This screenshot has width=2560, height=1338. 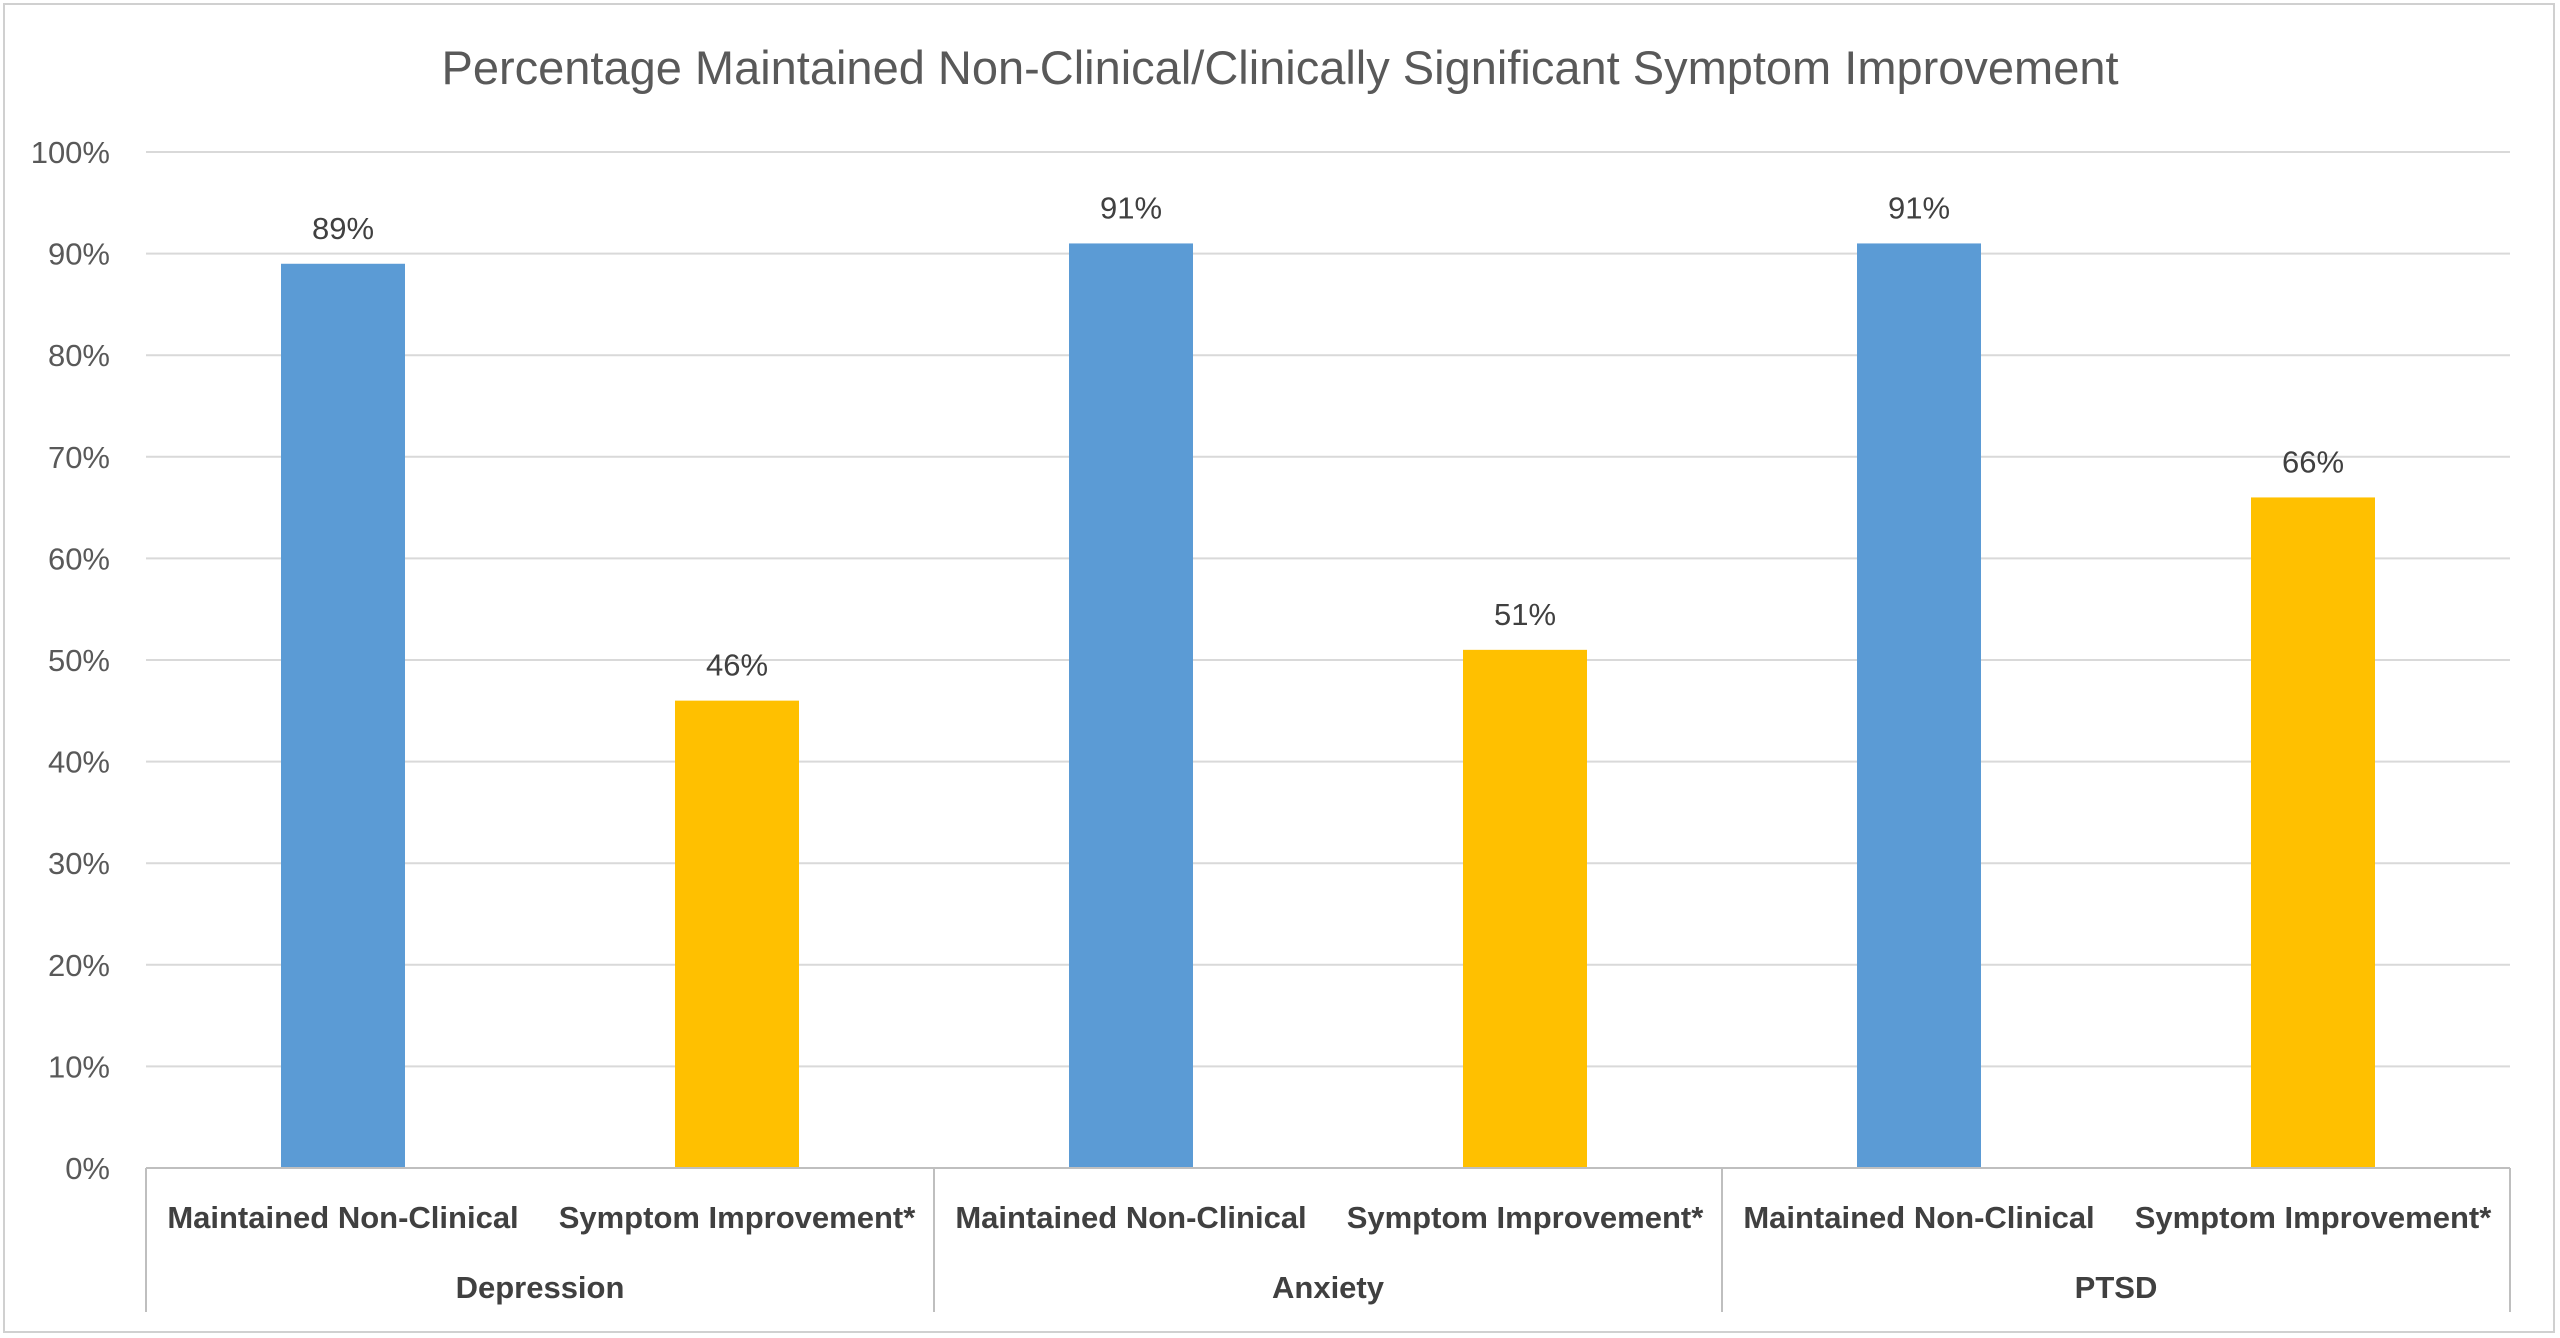 What do you see at coordinates (343, 228) in the screenshot?
I see `data-label: 89%` at bounding box center [343, 228].